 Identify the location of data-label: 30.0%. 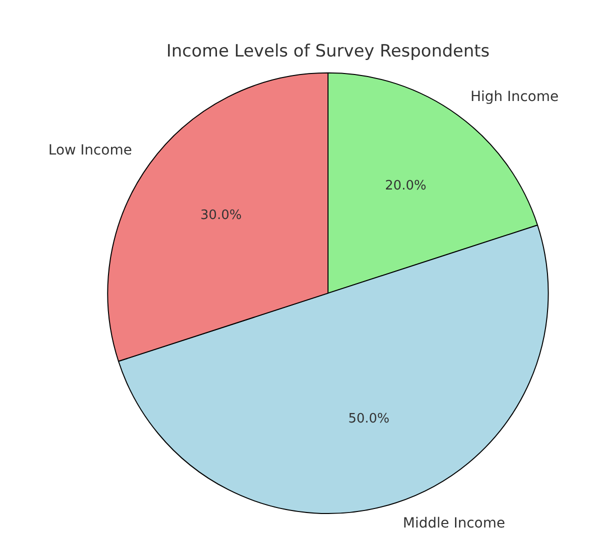
(221, 215).